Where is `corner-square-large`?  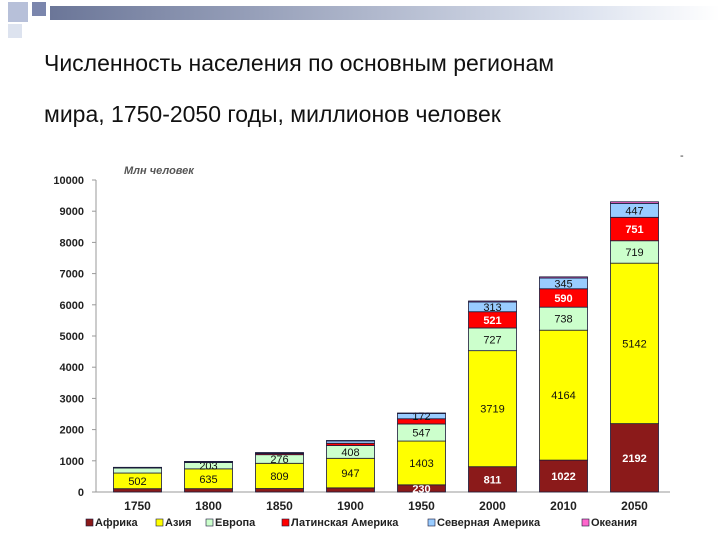
corner-square-large is located at coordinates (18, 12).